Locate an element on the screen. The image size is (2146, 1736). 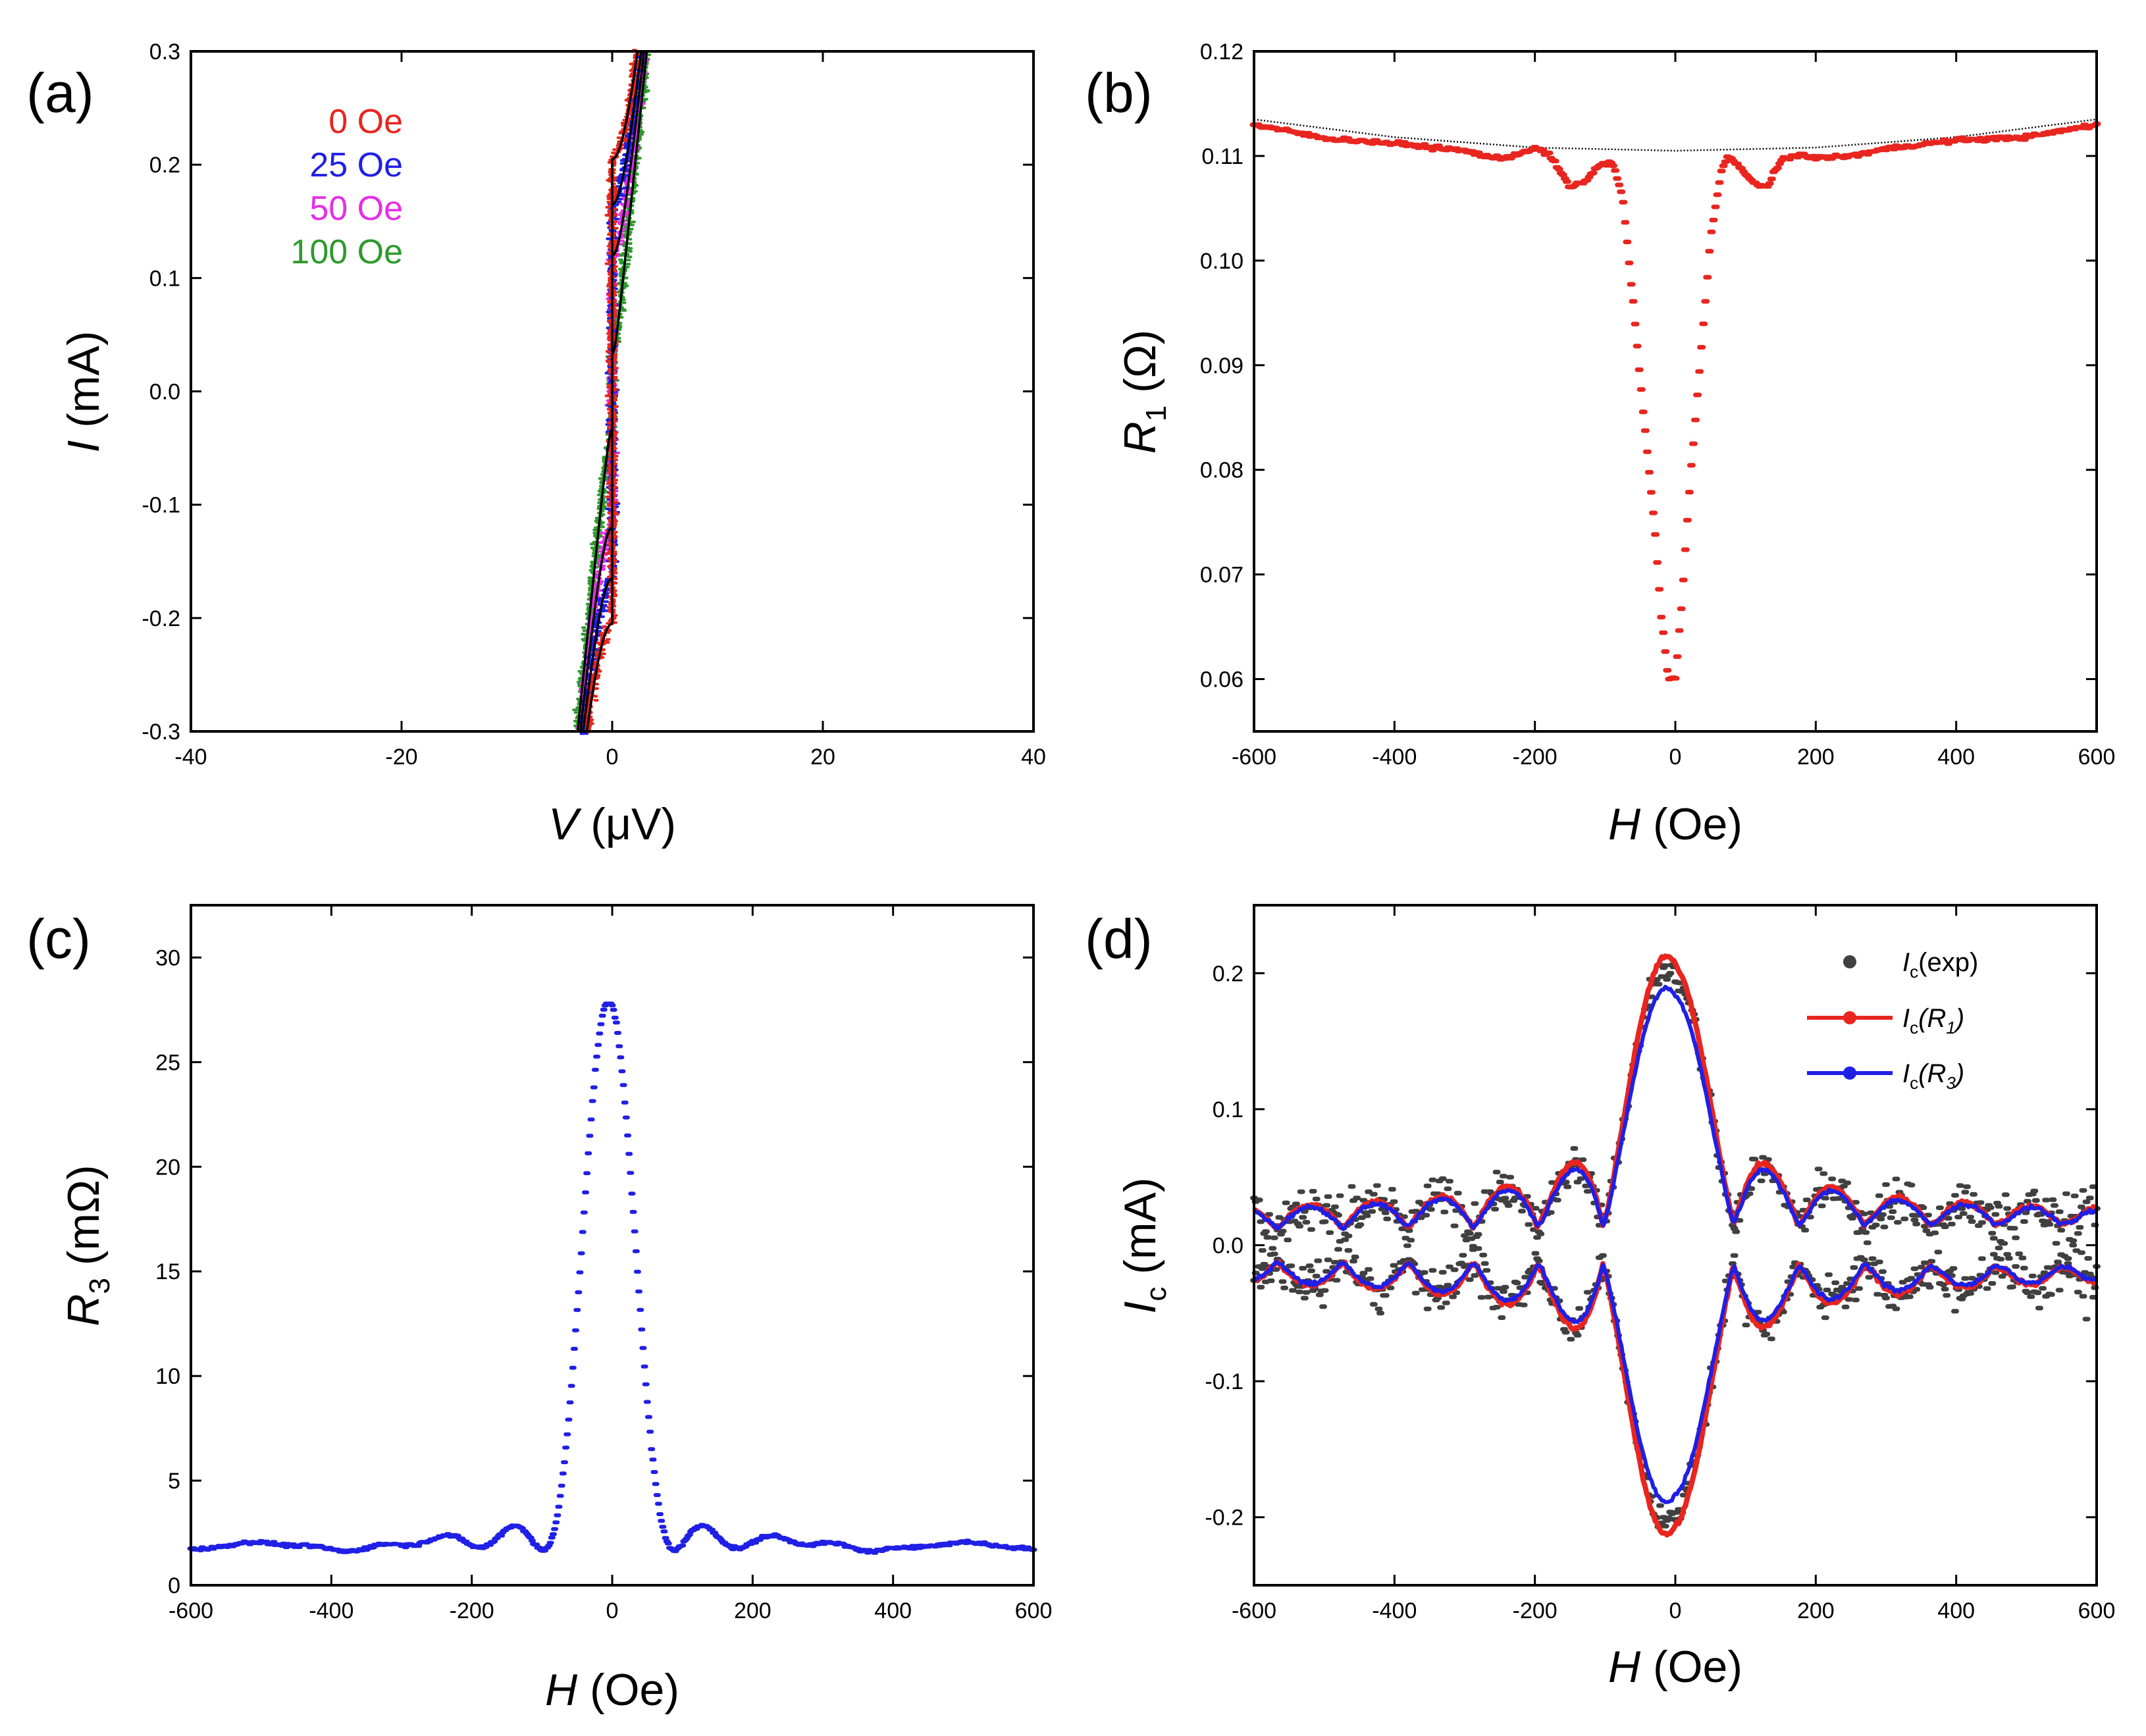
y-tick-label-c: 25 is located at coordinates (167, 1062).